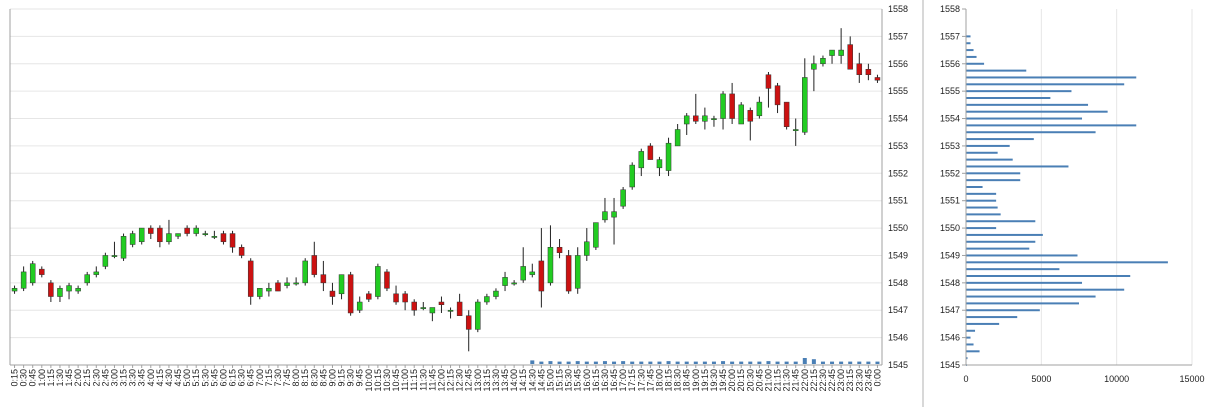 Image resolution: width=1211 pixels, height=412 pixels. Describe the element at coordinates (24, 378) in the screenshot. I see `time-tick-label: 0:30` at that location.